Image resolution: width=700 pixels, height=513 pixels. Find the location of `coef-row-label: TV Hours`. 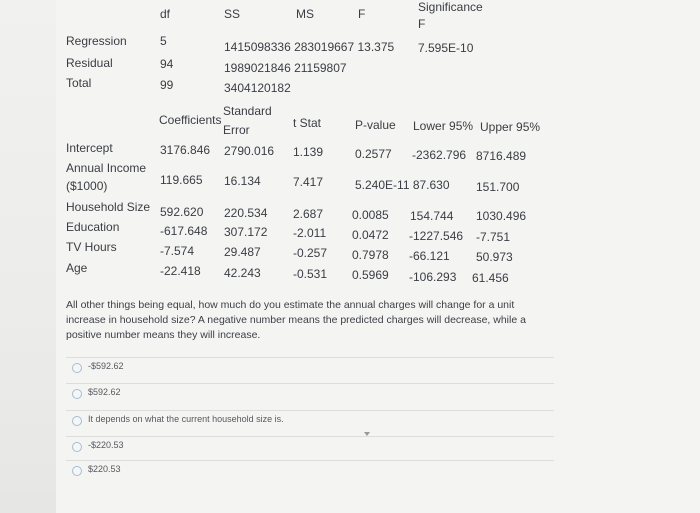

coef-row-label: TV Hours is located at coordinates (91, 247).